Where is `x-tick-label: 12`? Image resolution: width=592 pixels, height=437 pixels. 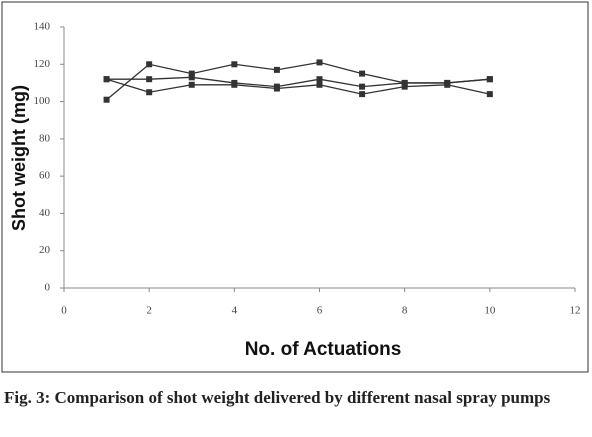
x-tick-label: 12 is located at coordinates (575, 311).